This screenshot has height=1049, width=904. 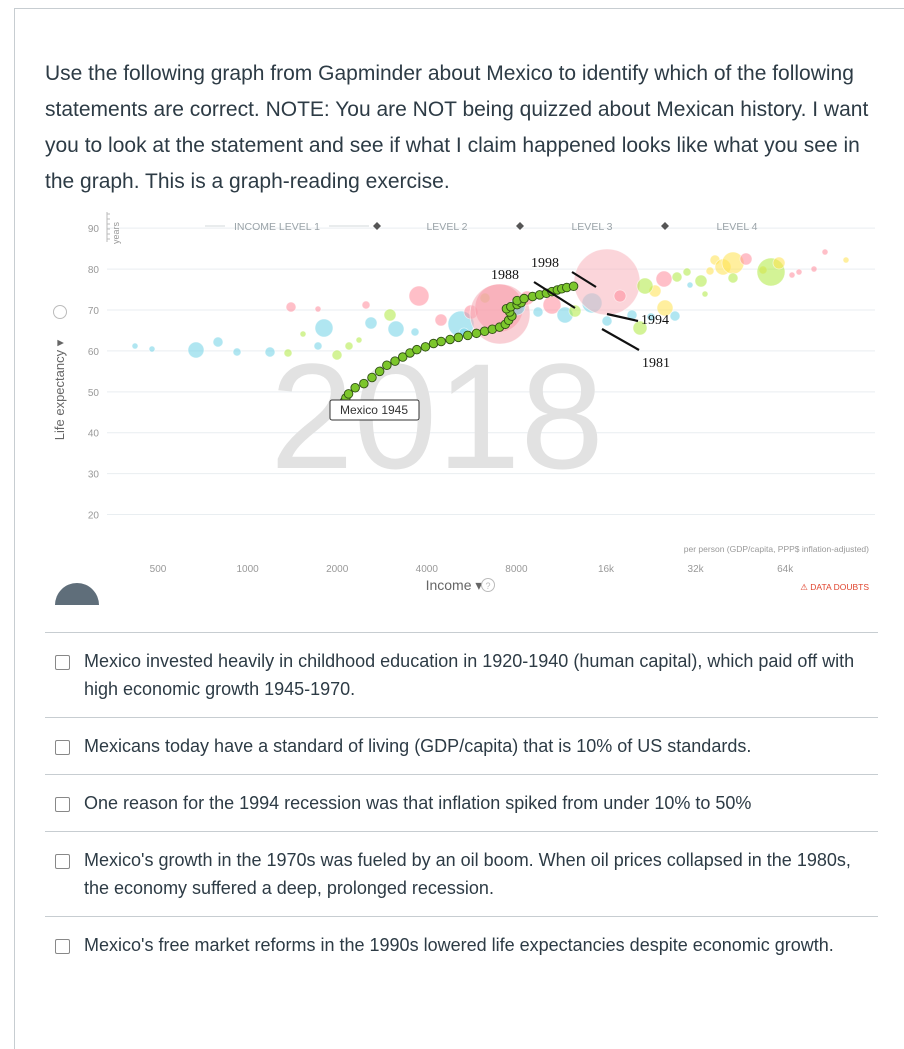 I want to click on data-doubts-link: ⚠ DATA DOUBTS, so click(x=834, y=587).